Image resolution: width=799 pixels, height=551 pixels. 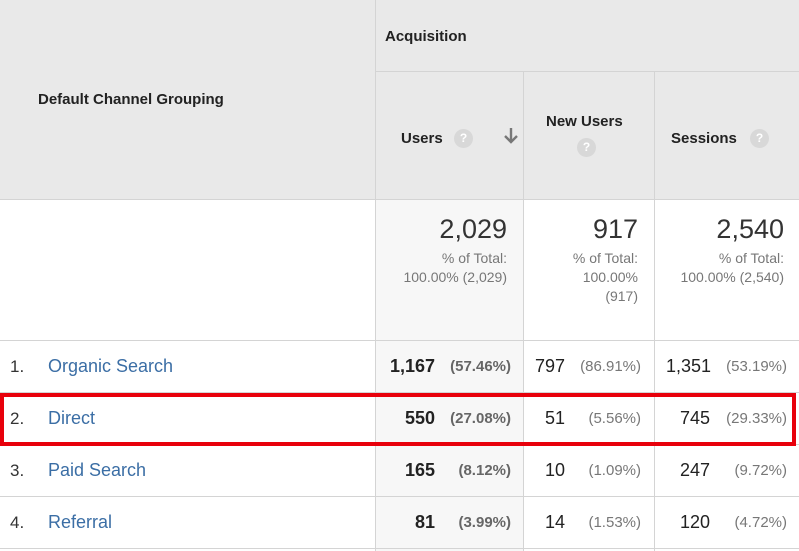 What do you see at coordinates (695, 470) in the screenshot?
I see `sessions-value: 247` at bounding box center [695, 470].